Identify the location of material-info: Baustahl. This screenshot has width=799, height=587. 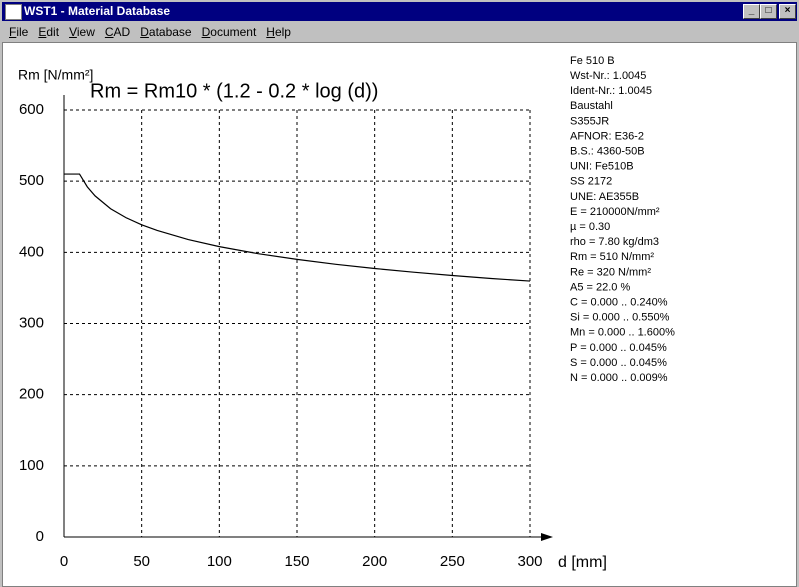
(591, 106).